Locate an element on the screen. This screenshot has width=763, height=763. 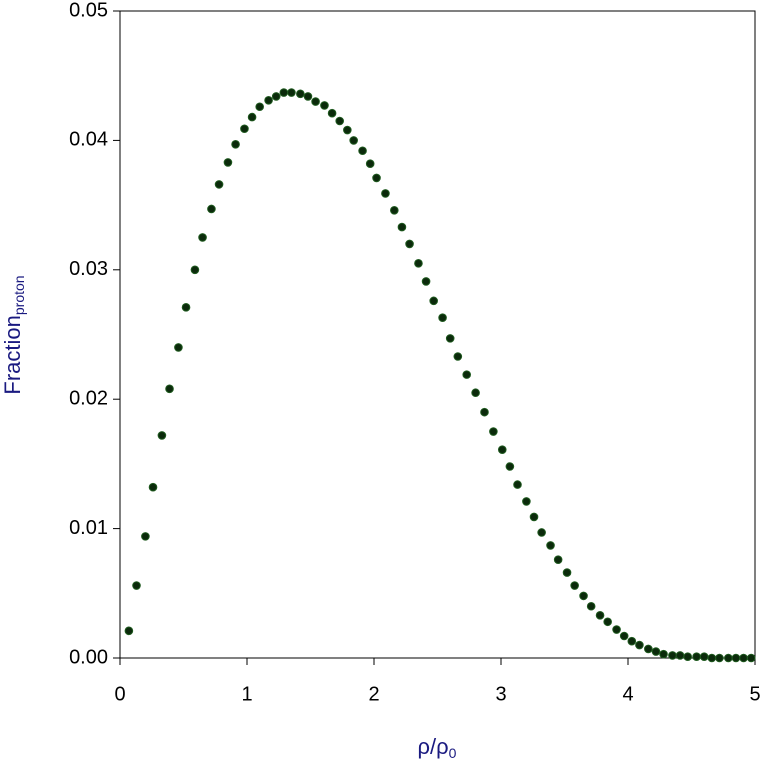
y-tick-label: 0.03 is located at coordinates (88, 269).